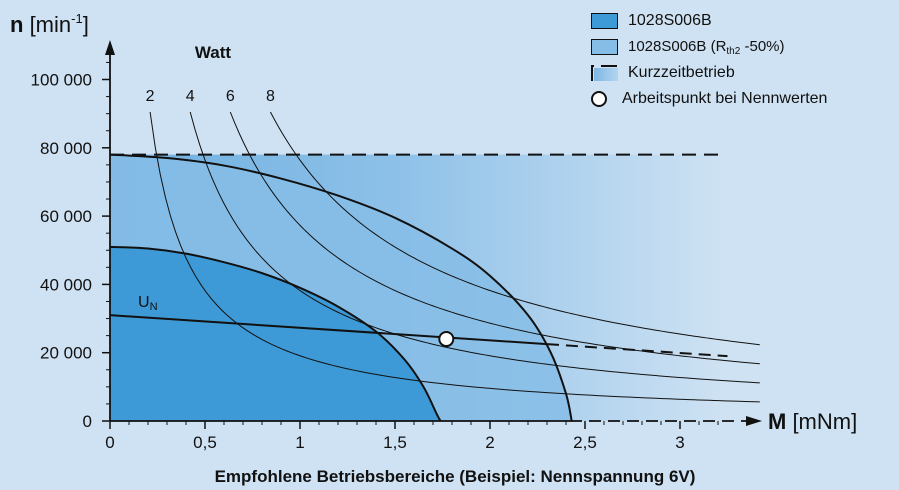 Image resolution: width=899 pixels, height=490 pixels. Describe the element at coordinates (679, 442) in the screenshot. I see `x-tick-label: 3` at that location.